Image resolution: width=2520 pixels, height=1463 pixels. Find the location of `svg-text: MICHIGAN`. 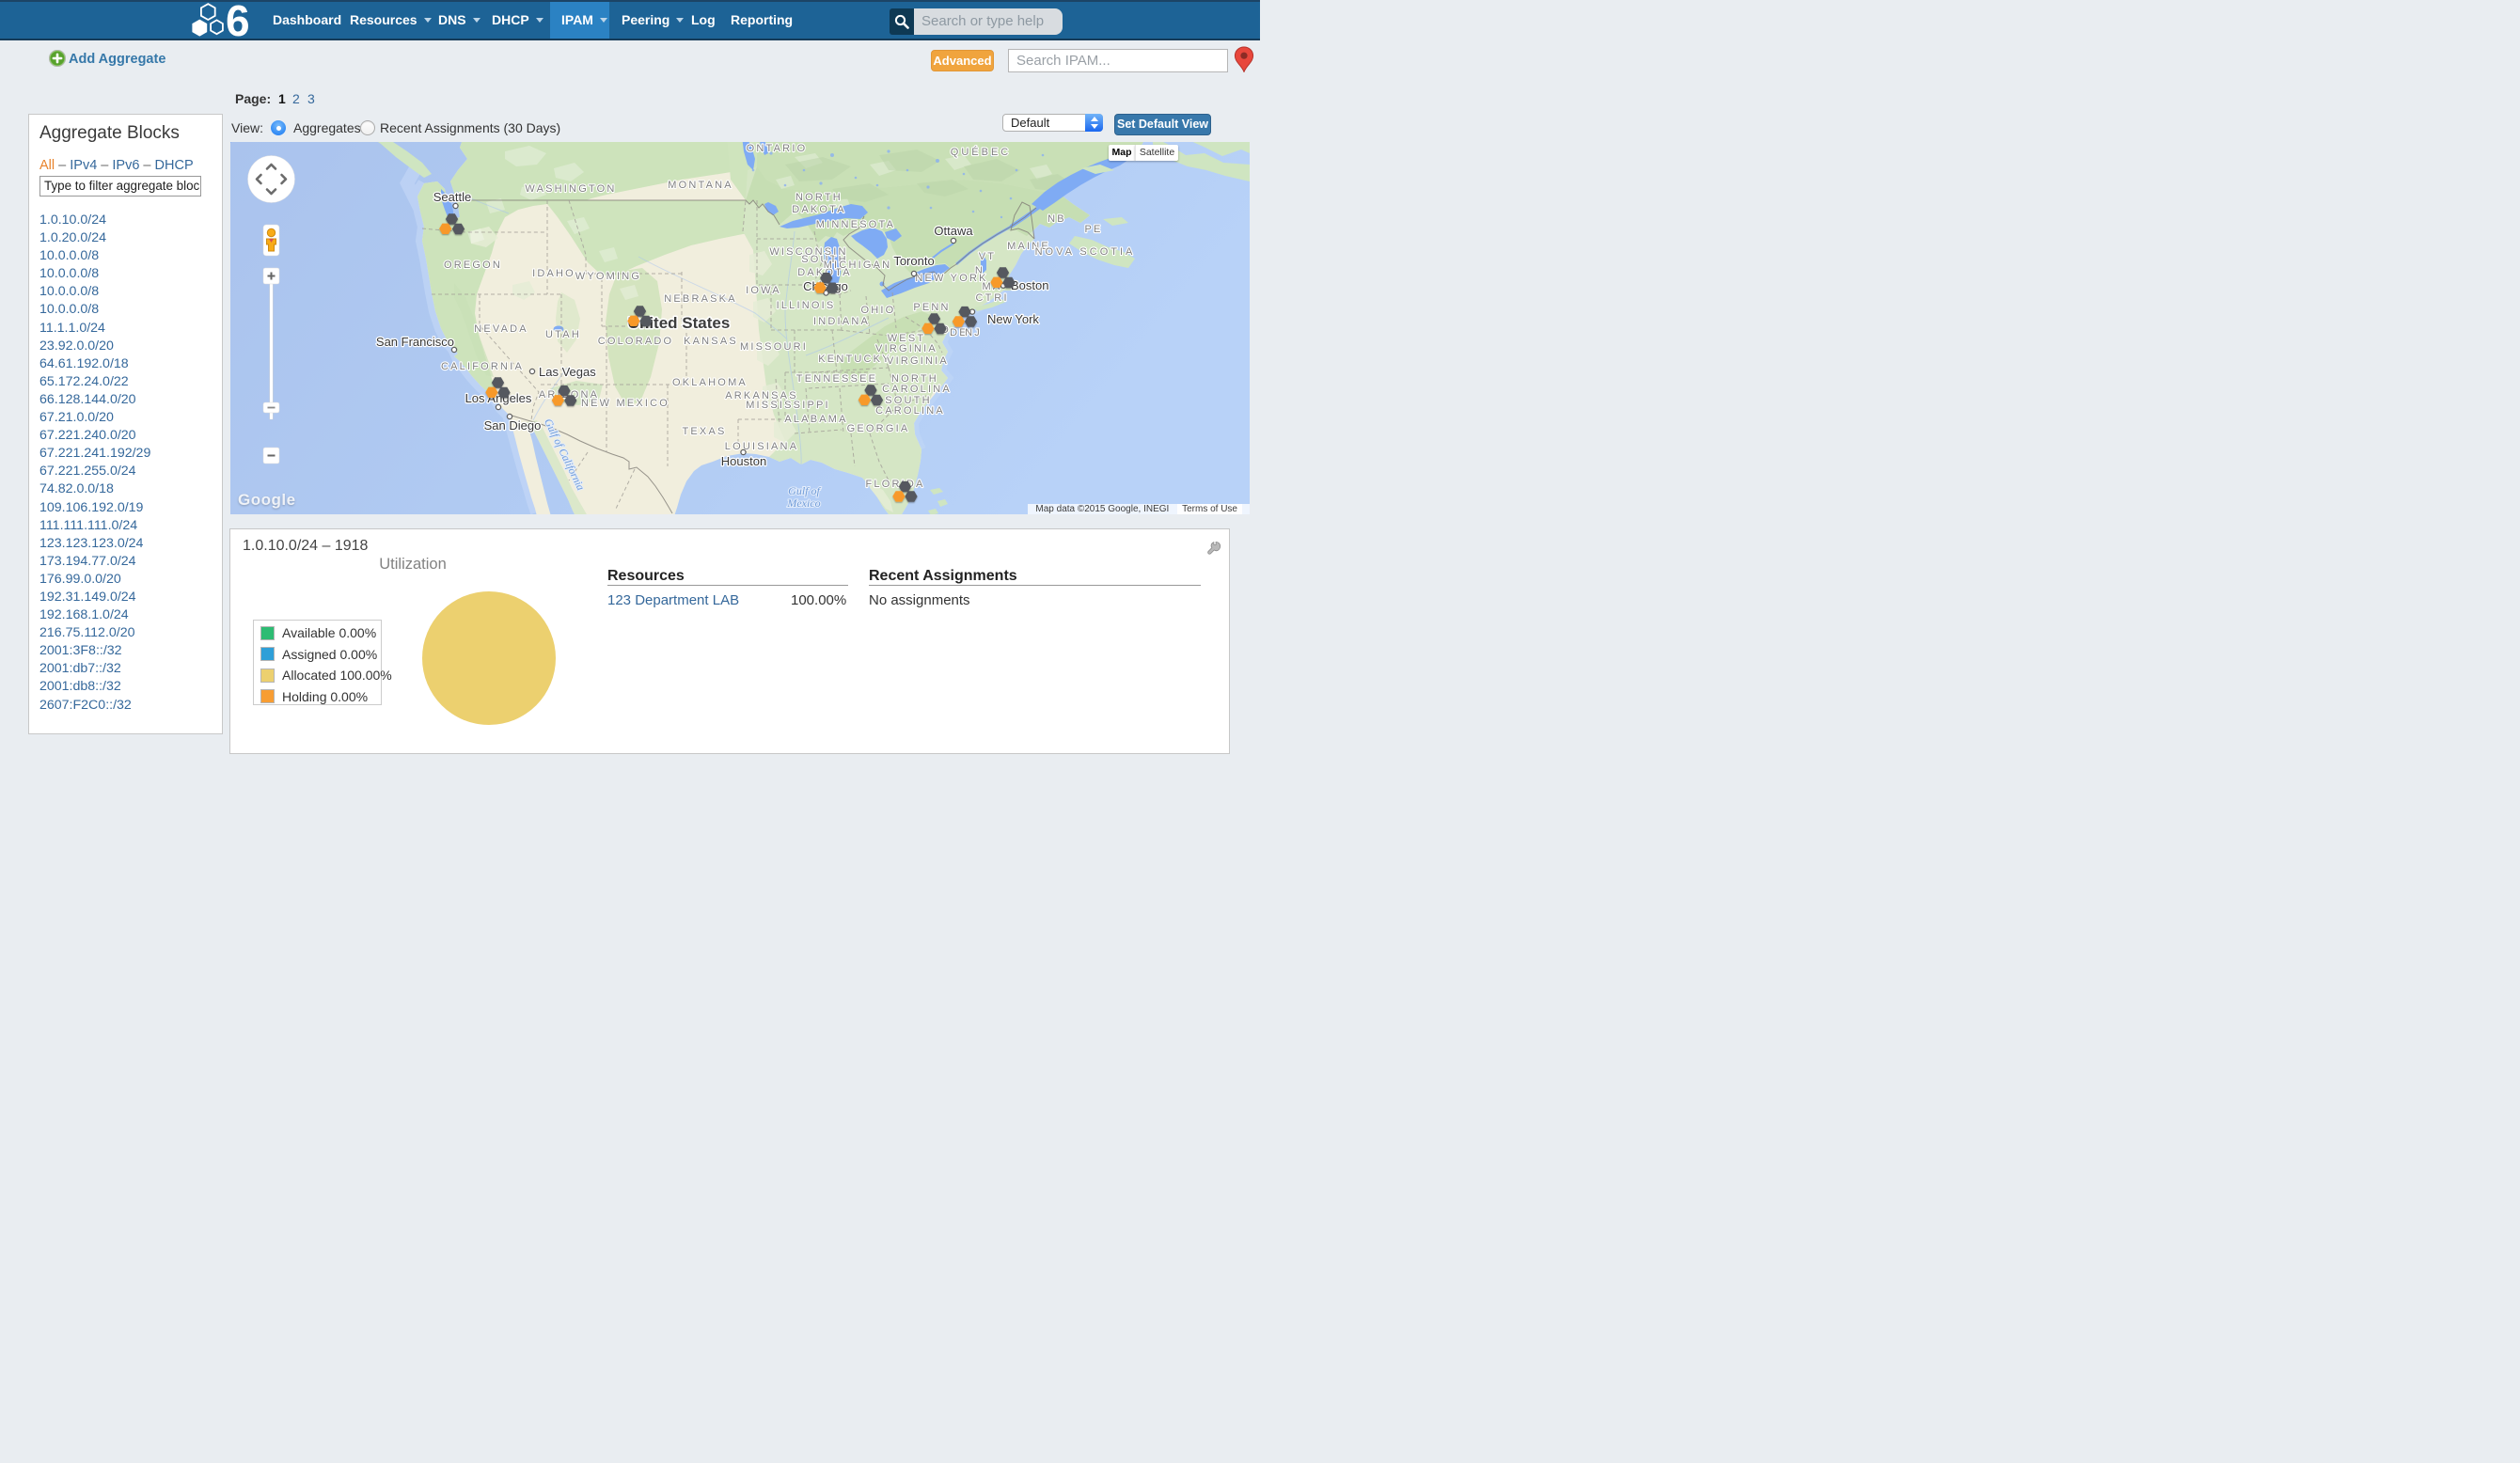

svg-text: MICHIGAN is located at coordinates (858, 265).